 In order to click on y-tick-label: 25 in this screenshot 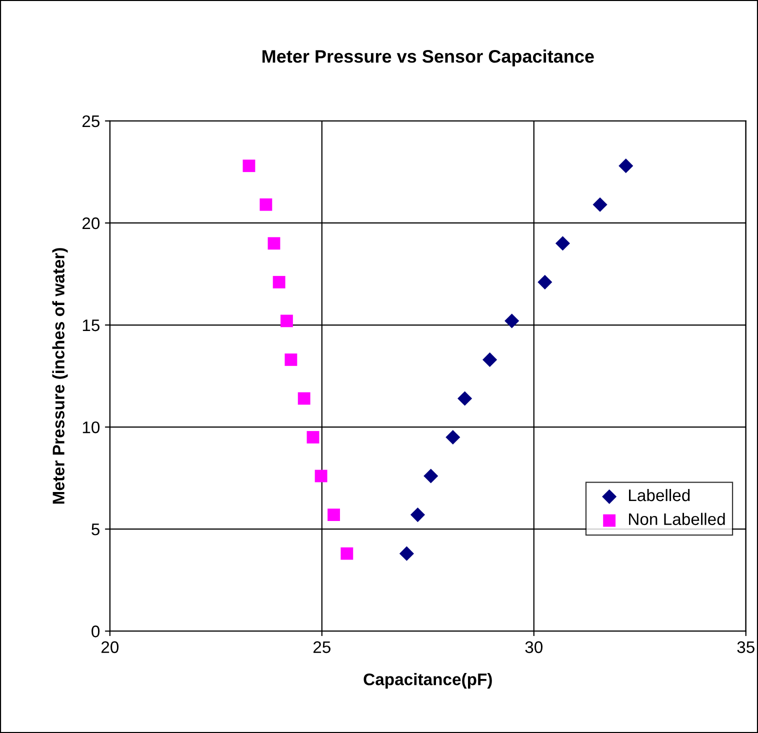, I will do `click(91, 121)`.